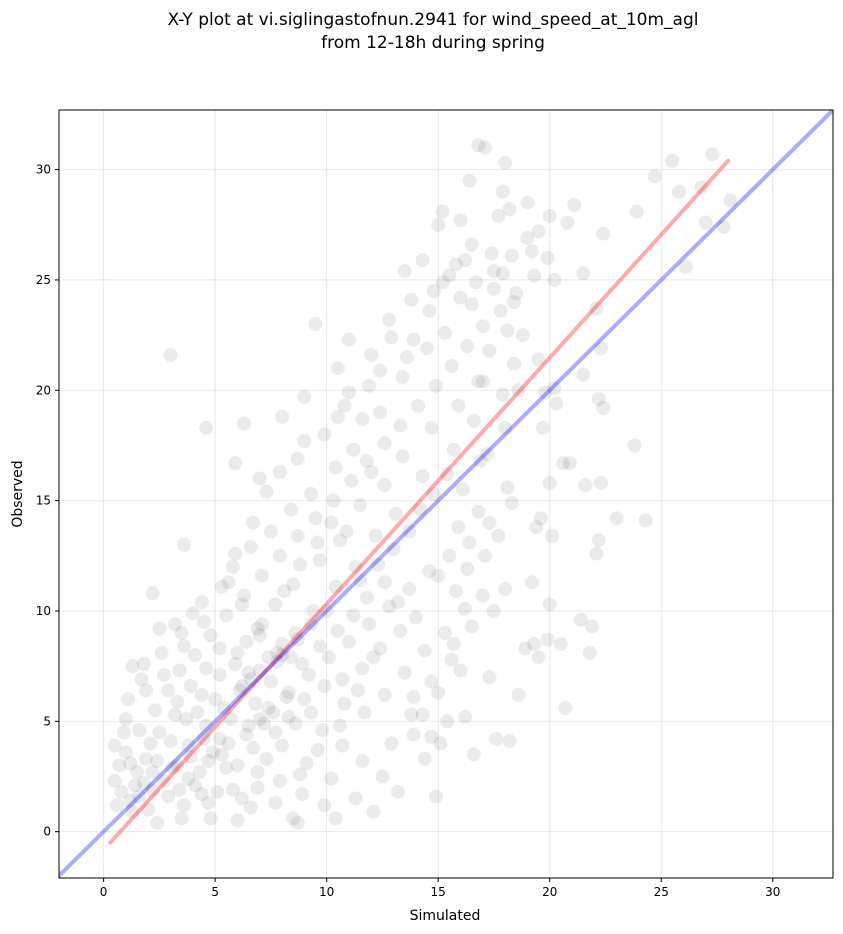 This screenshot has width=843, height=934. I want to click on x-tick-label: 10, so click(326, 892).